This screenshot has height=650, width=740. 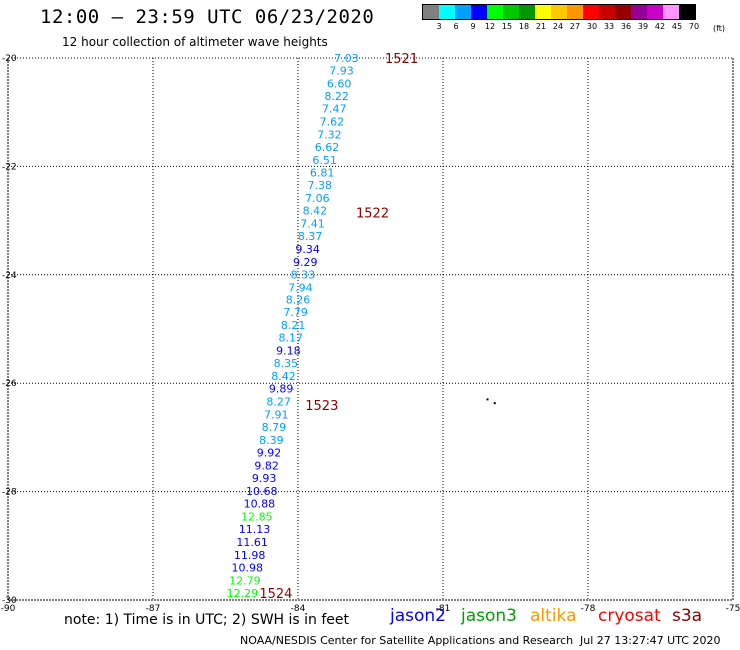 What do you see at coordinates (733, 609) in the screenshot?
I see `x-tick-label: -75` at bounding box center [733, 609].